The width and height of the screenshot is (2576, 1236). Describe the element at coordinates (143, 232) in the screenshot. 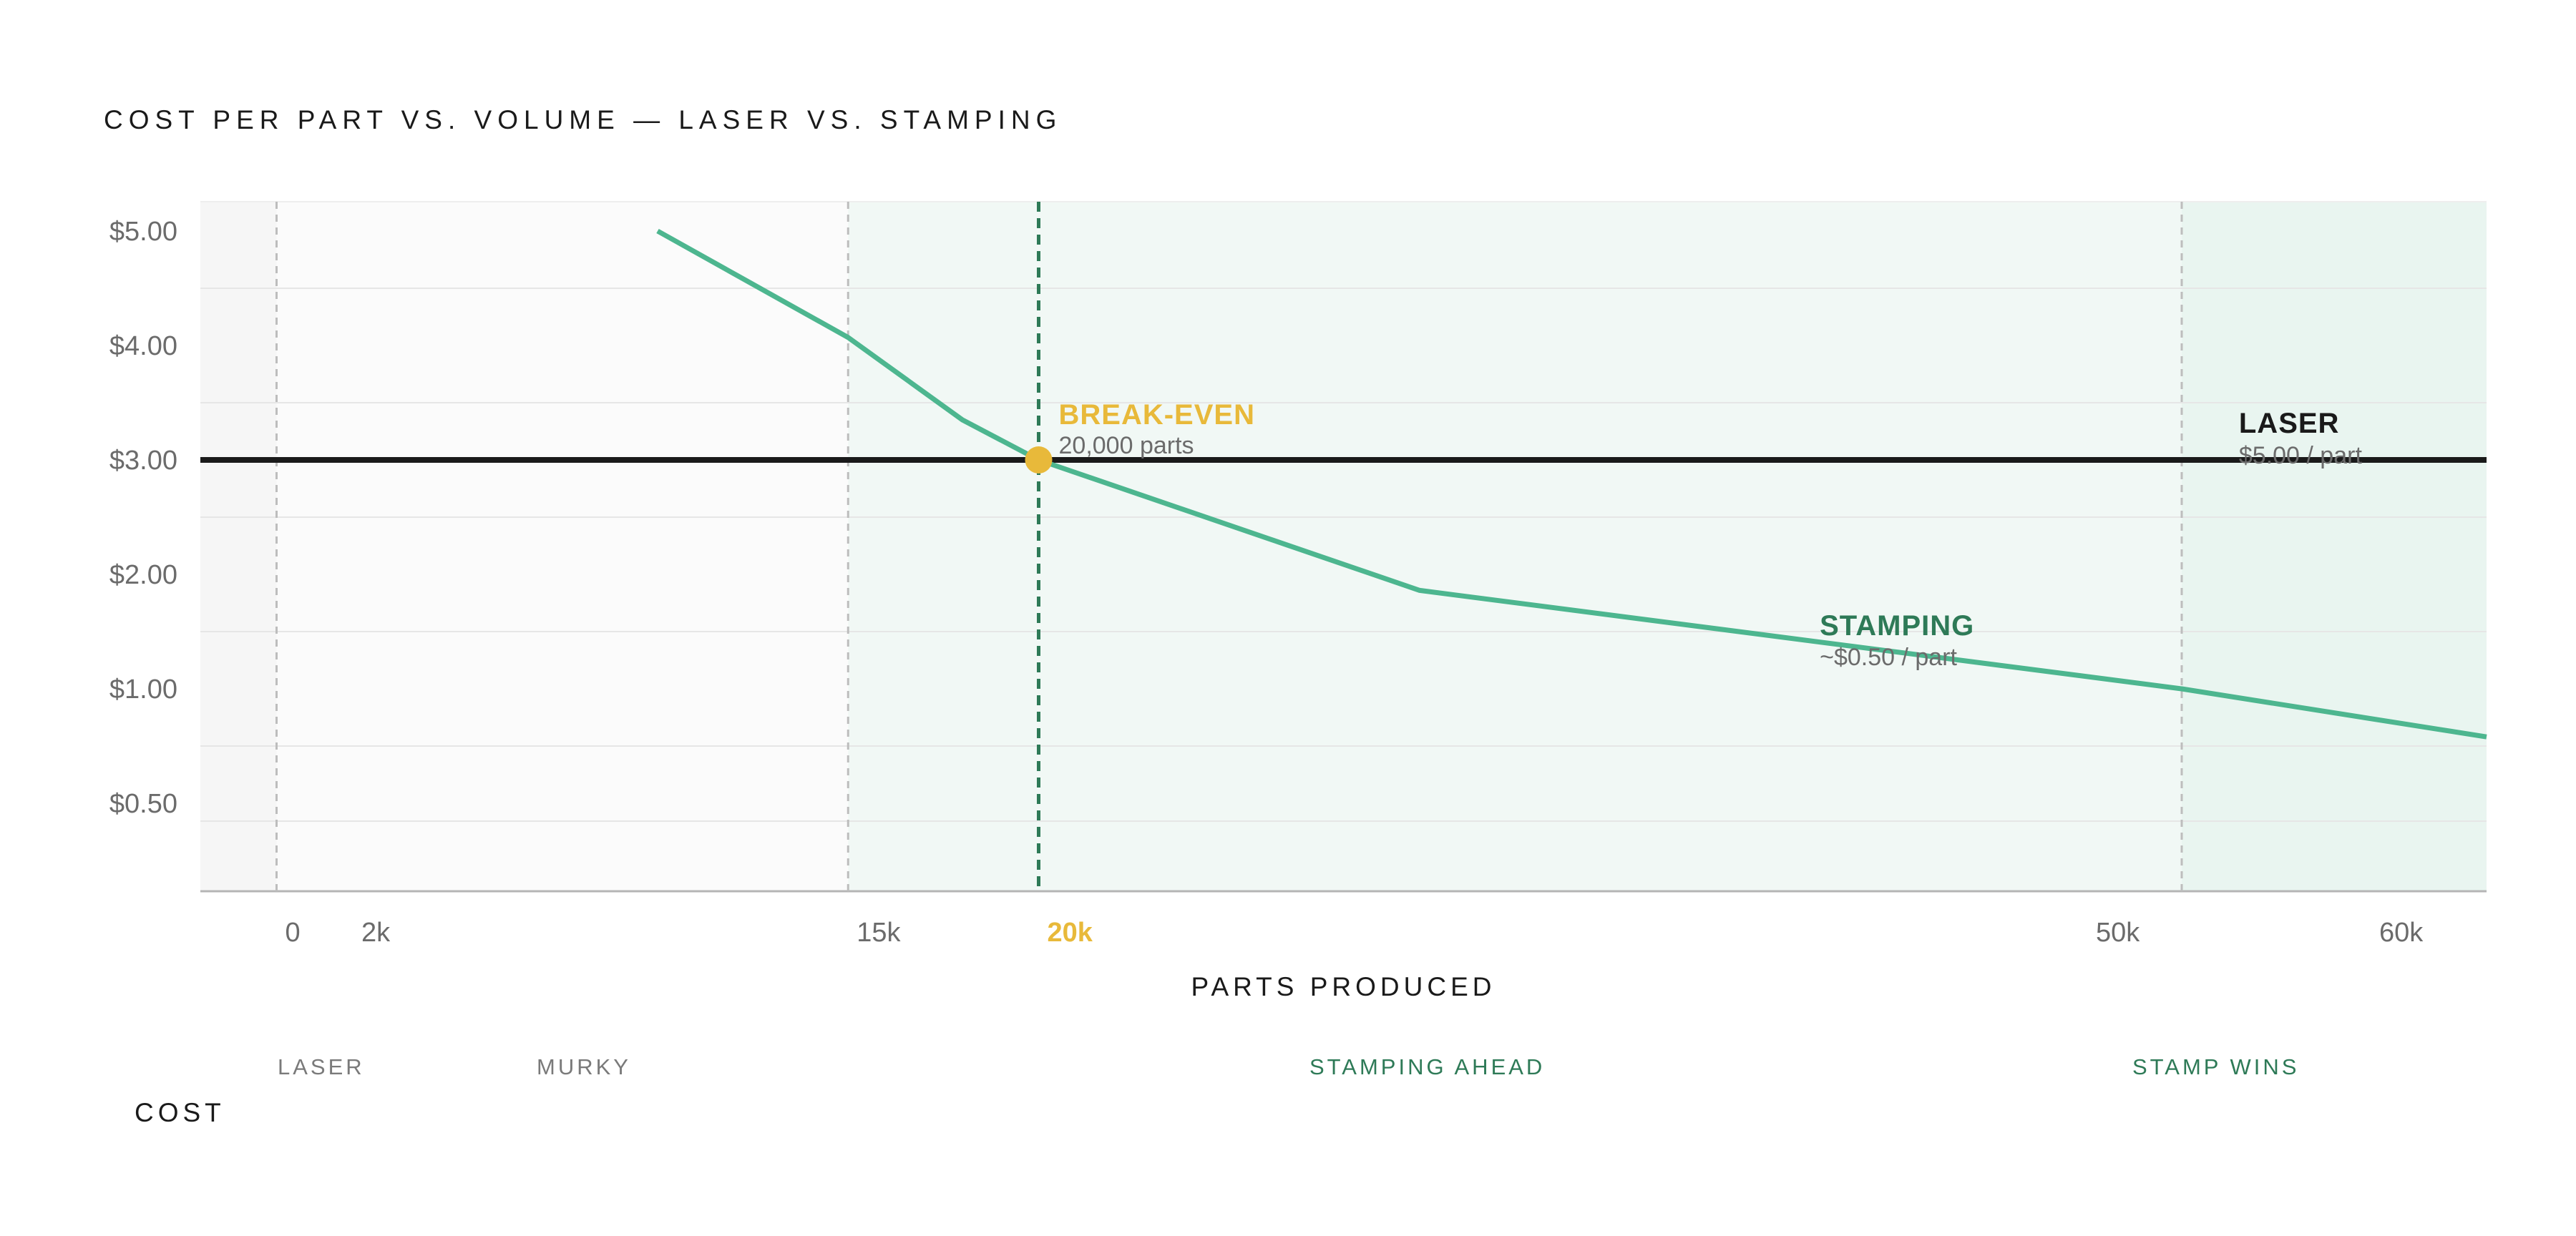

I see `y-tick-label: $5.00` at that location.